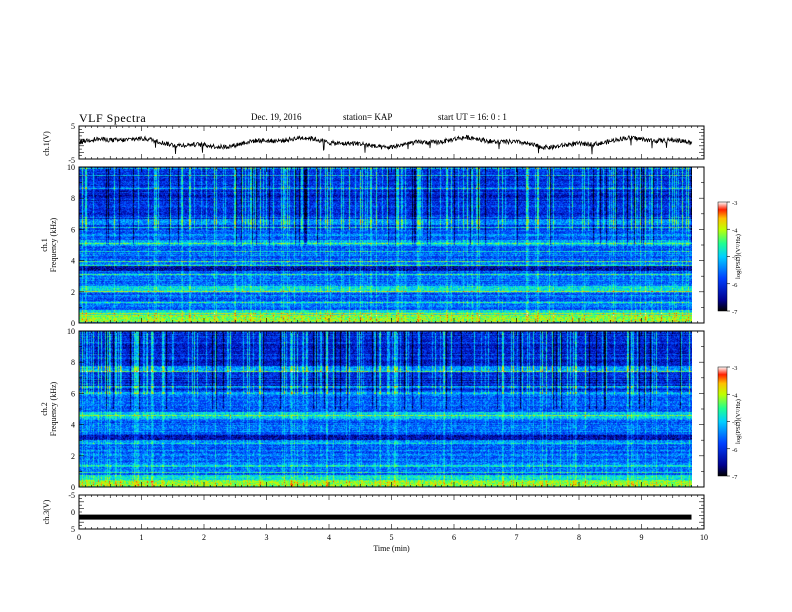 This screenshot has width=792, height=612. Describe the element at coordinates (385, 517) in the screenshot. I see `ch3-signal-line` at that location.